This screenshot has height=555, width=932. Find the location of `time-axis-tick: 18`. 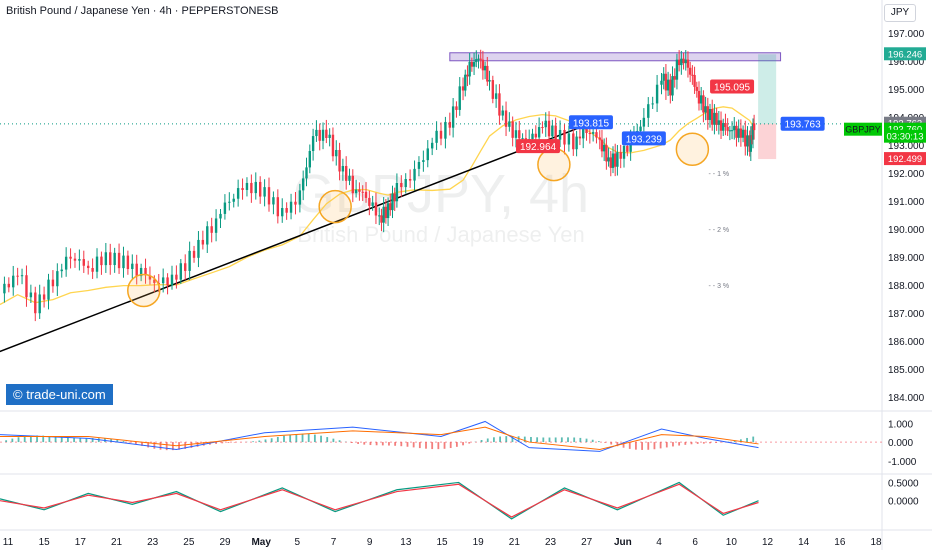

time-axis-tick: 18 is located at coordinates (876, 542).